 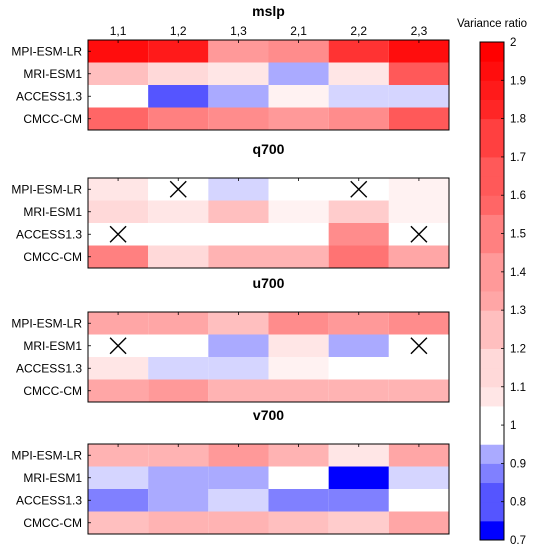 What do you see at coordinates (238, 31) in the screenshot?
I see `column-tick-label: 1,3` at bounding box center [238, 31].